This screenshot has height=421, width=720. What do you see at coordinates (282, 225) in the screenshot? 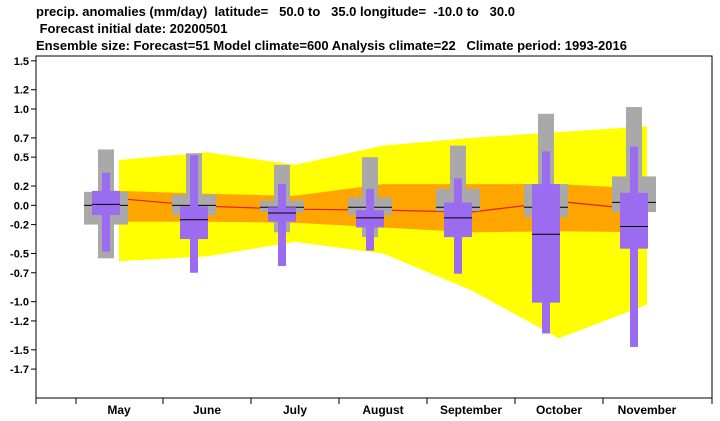
I see `forecast-whisker-july` at bounding box center [282, 225].